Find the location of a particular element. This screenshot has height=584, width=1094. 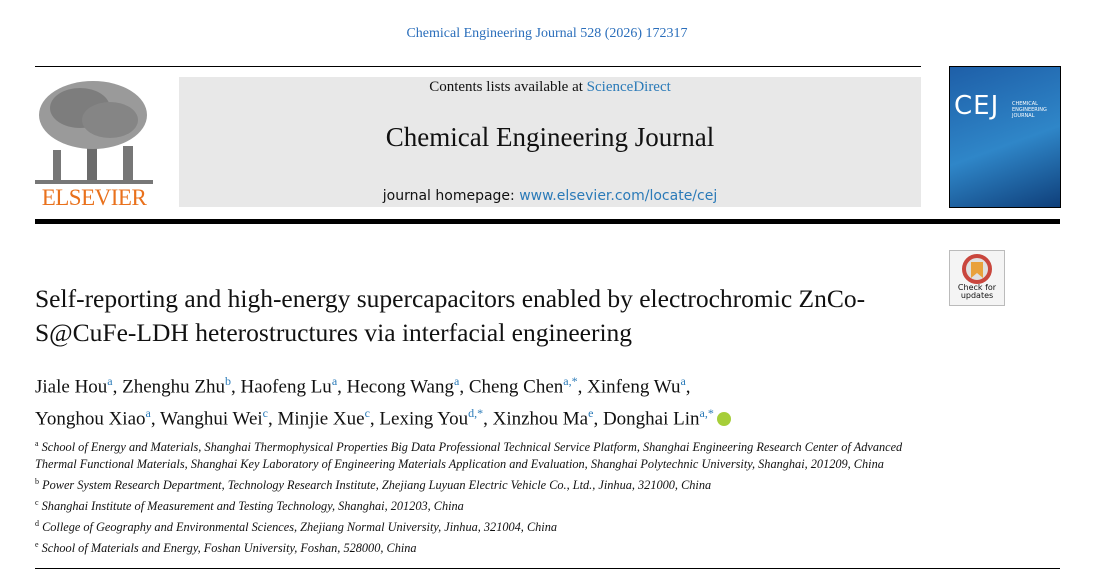

author-name: Minjie Xue is located at coordinates (321, 419).